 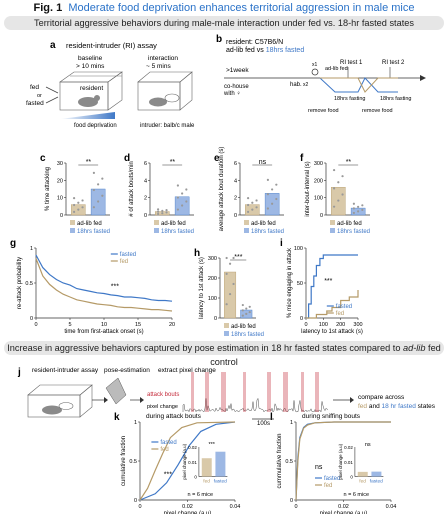 I want to click on week-label: >1week, so click(x=237, y=70).